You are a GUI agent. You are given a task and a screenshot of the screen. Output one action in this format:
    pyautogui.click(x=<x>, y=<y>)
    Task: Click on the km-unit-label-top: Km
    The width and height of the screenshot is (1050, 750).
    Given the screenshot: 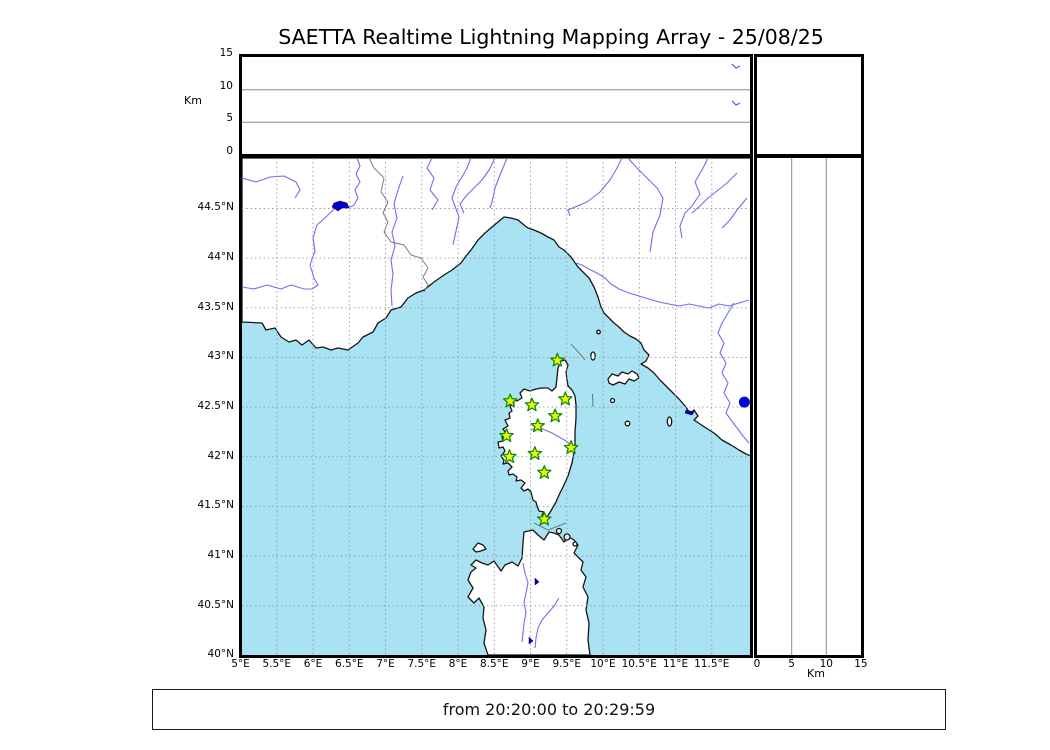 What is the action you would take?
    pyautogui.click(x=193, y=100)
    